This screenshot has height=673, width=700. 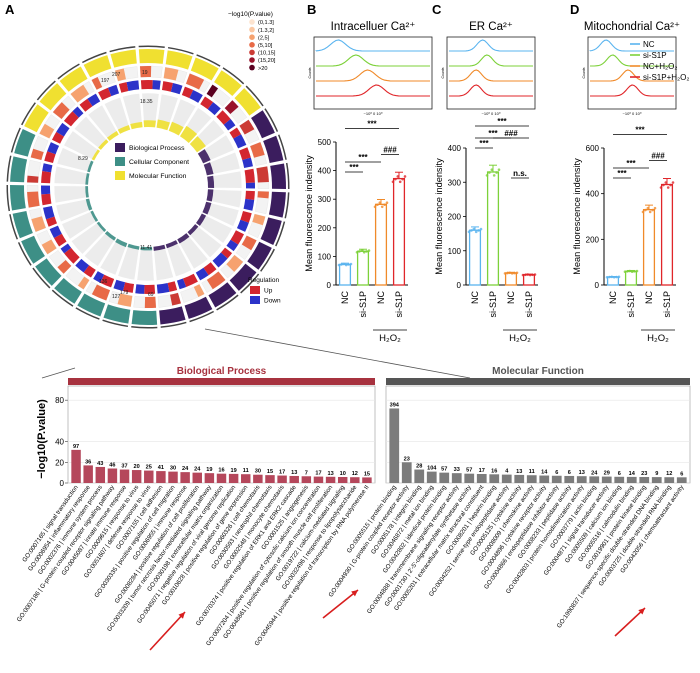 I want to click on flow-panel-frame, so click(x=373, y=73).